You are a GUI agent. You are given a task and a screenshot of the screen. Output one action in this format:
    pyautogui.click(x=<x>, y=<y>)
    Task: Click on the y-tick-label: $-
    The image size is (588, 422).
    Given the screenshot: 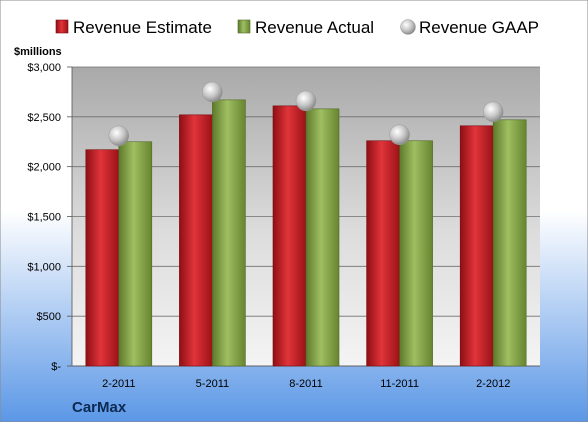 What is the action you would take?
    pyautogui.click(x=56, y=367)
    